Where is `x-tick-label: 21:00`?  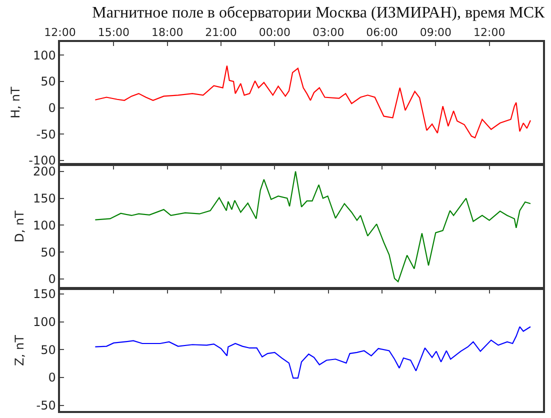
x-tick-label: 21:00 is located at coordinates (221, 32).